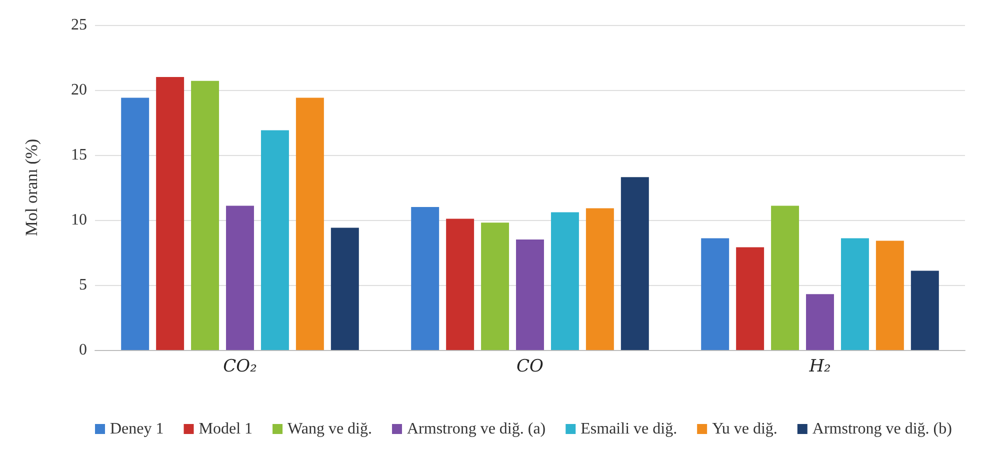  Describe the element at coordinates (240, 366) in the screenshot. I see `x-tick-label: CO₂` at that location.